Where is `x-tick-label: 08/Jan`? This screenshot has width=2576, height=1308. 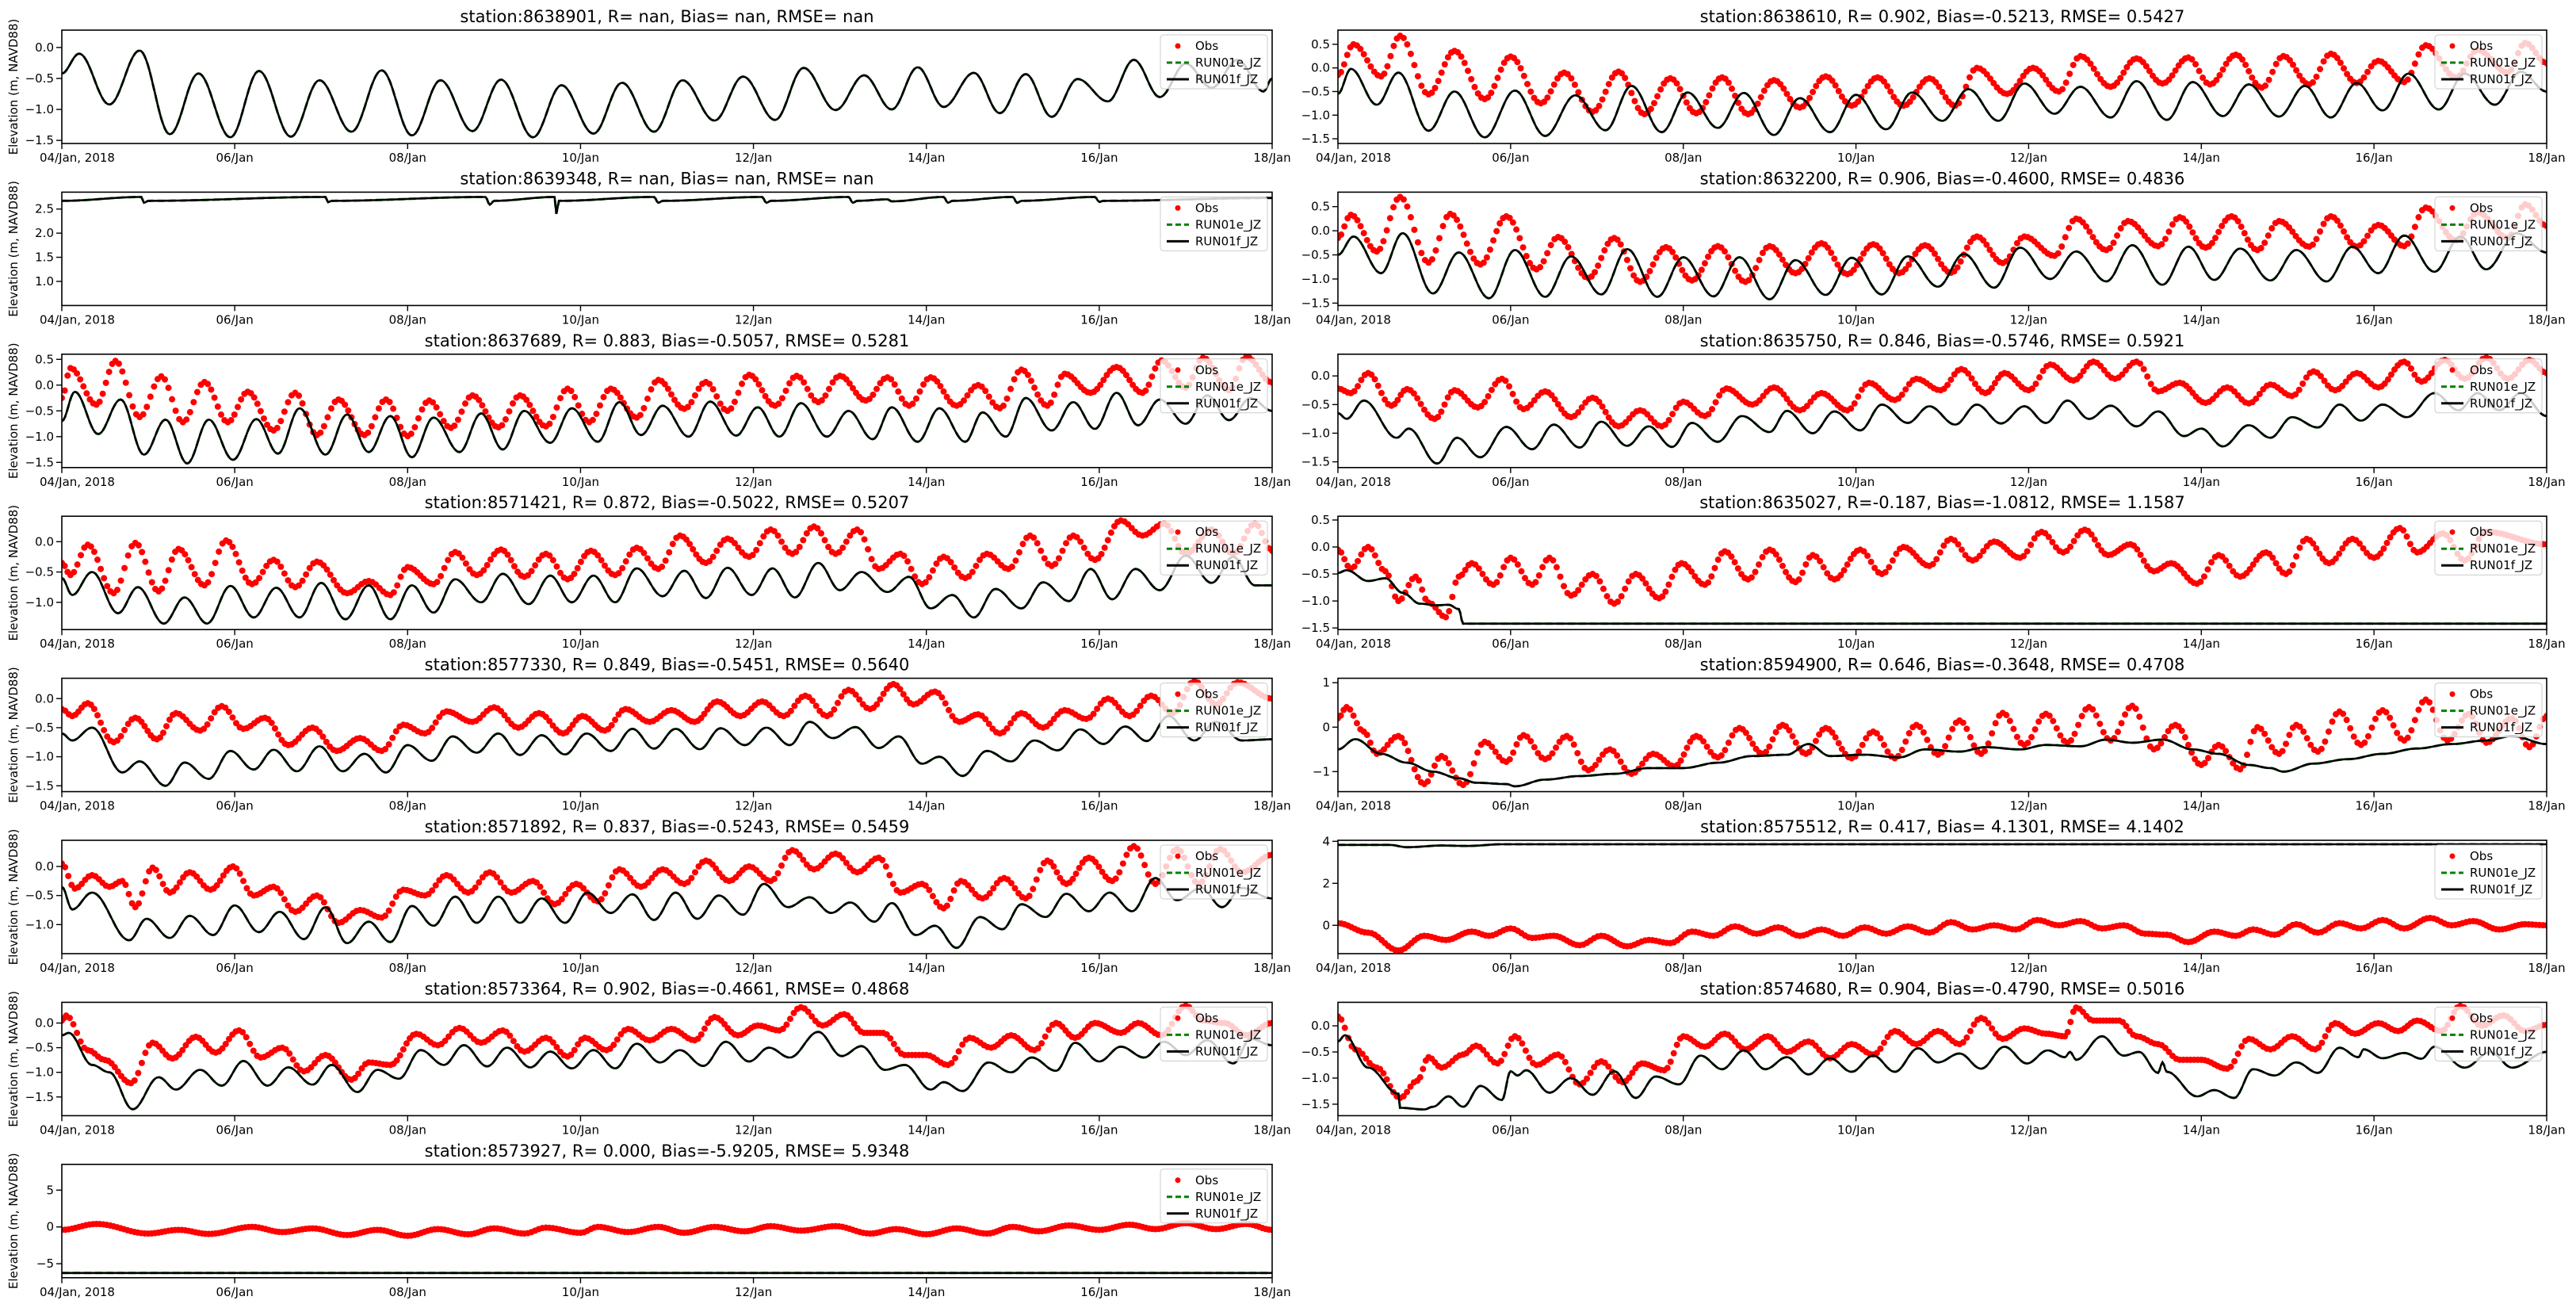
x-tick-label: 08/Jan is located at coordinates (408, 806).